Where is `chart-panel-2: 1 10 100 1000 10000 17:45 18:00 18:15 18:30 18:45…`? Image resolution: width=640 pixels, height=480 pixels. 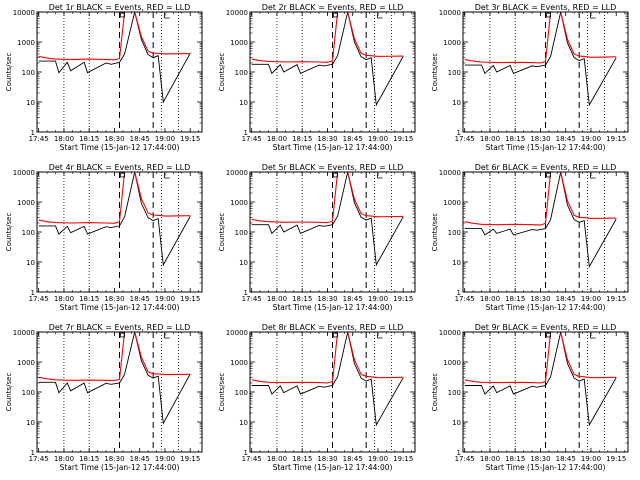 chart-panel-2: 1 10 100 1000 10000 17:45 18:00 18:15 18:30 18:45… is located at coordinates (317, 77).